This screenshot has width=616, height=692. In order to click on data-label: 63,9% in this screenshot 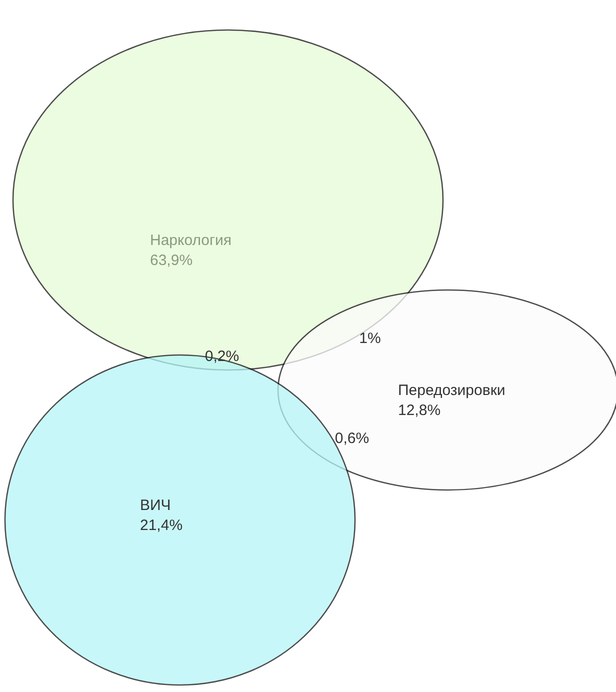, I will do `click(171, 260)`.